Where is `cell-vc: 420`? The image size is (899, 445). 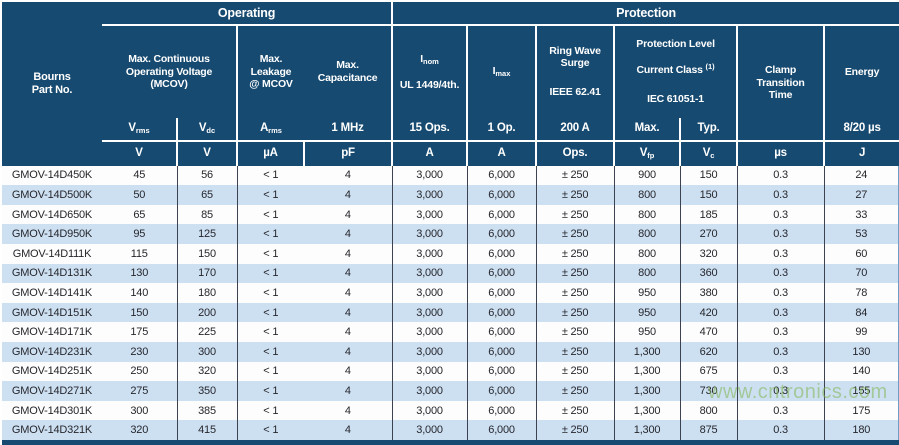
cell-vc: 420 is located at coordinates (708, 312).